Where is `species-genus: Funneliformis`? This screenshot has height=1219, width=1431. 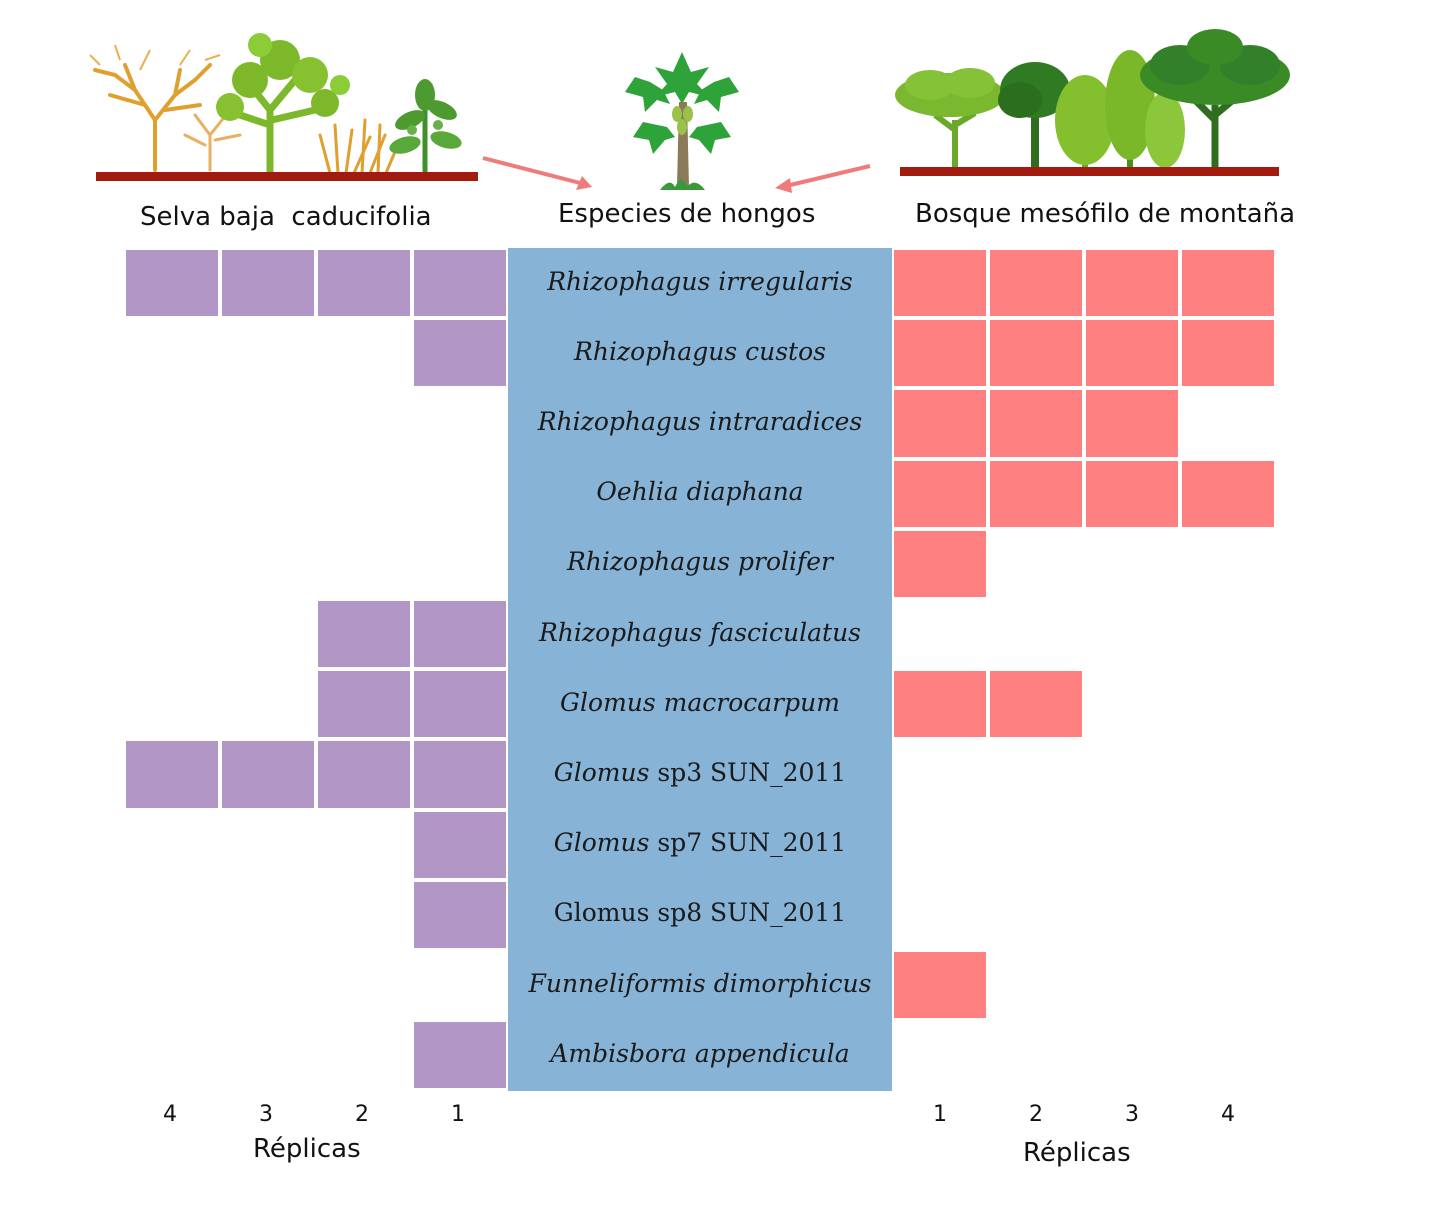 species-genus: Funneliformis is located at coordinates (617, 983).